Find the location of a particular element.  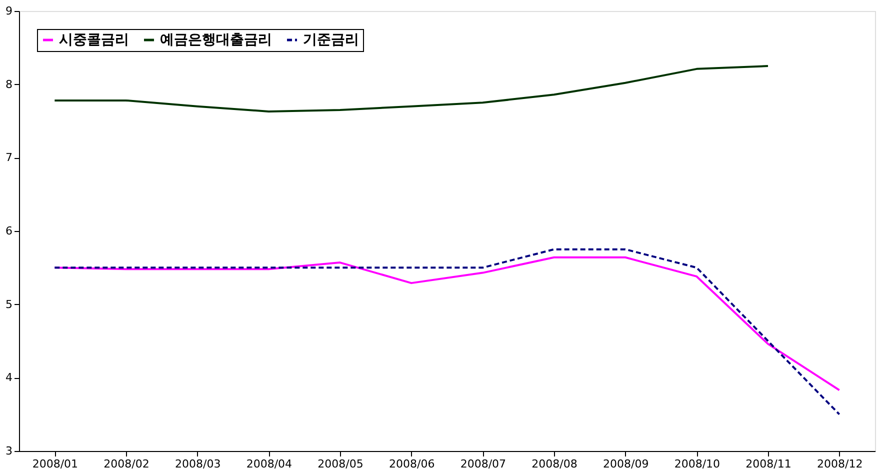

x-tick-label: 2008/02 is located at coordinates (127, 464).